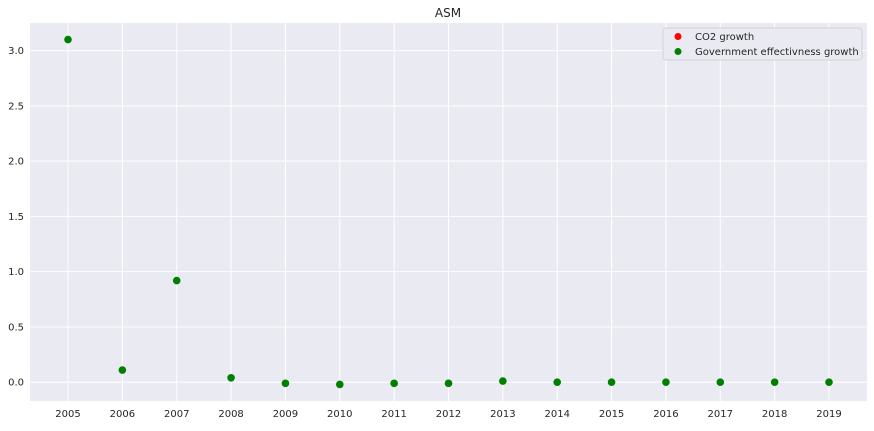 The image size is (874, 431). What do you see at coordinates (16, 327) in the screenshot?
I see `y-tick-label: 0.5` at bounding box center [16, 327].